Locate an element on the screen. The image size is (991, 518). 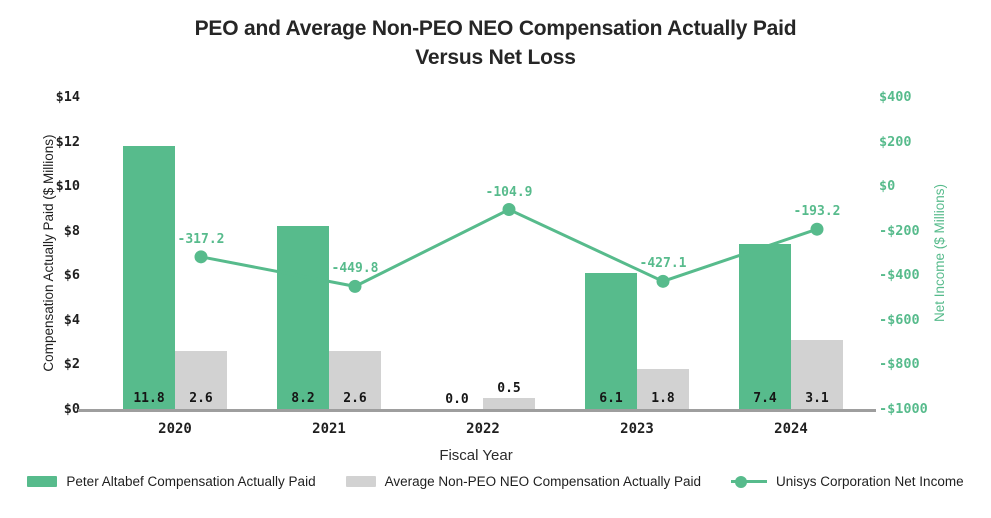
legend-item-net-income: Unisys Corporation Net Income is located at coordinates (847, 481).